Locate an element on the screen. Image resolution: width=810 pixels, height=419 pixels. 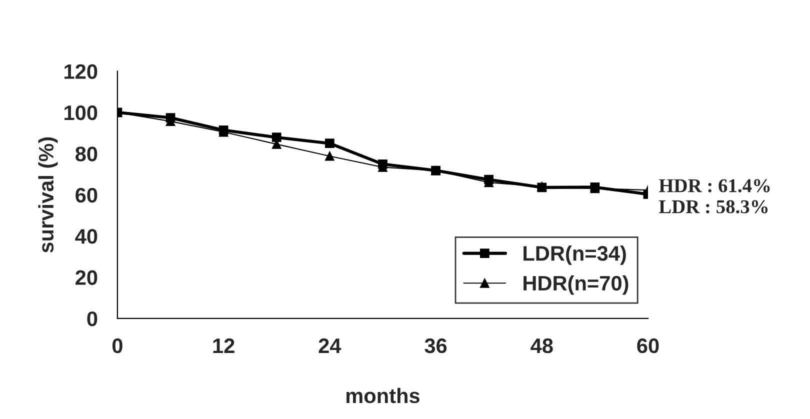
legend-label: HDR(n=70) is located at coordinates (576, 285).